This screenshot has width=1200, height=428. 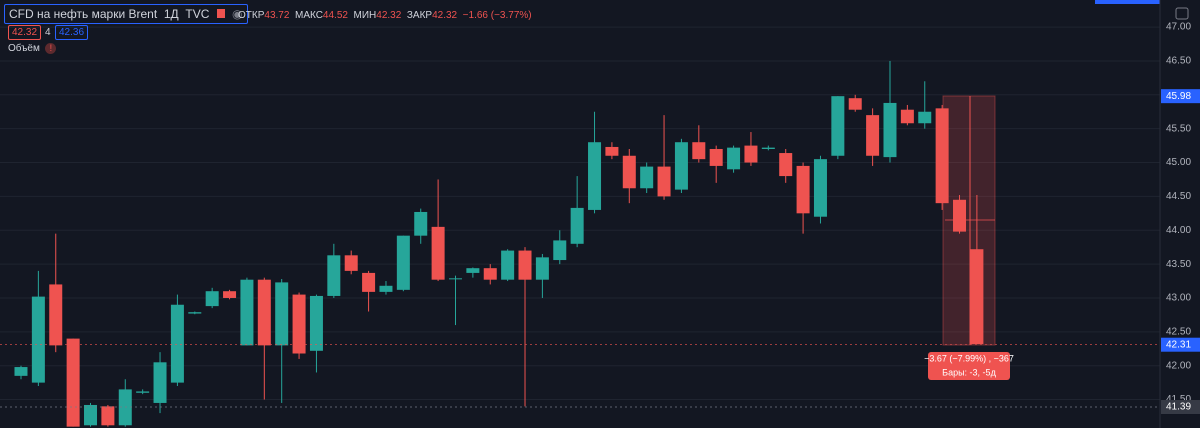 I want to click on price-label: 45.98, so click(x=1178, y=96).